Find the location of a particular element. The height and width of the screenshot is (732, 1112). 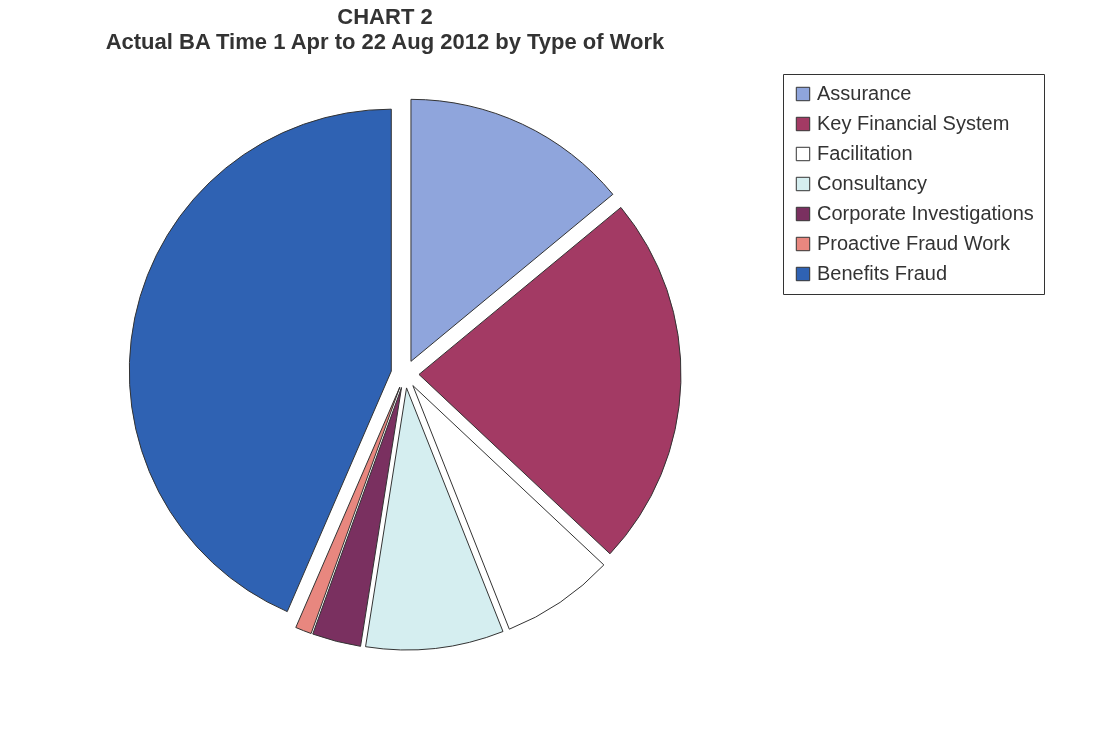

legend-label: Assurance is located at coordinates (864, 93).